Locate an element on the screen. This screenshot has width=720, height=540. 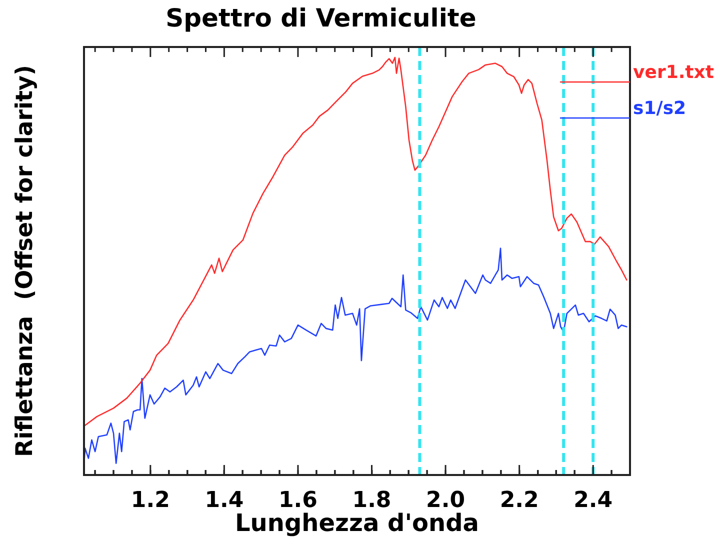
x-tick-label: 1.2 is located at coordinates (150, 500).